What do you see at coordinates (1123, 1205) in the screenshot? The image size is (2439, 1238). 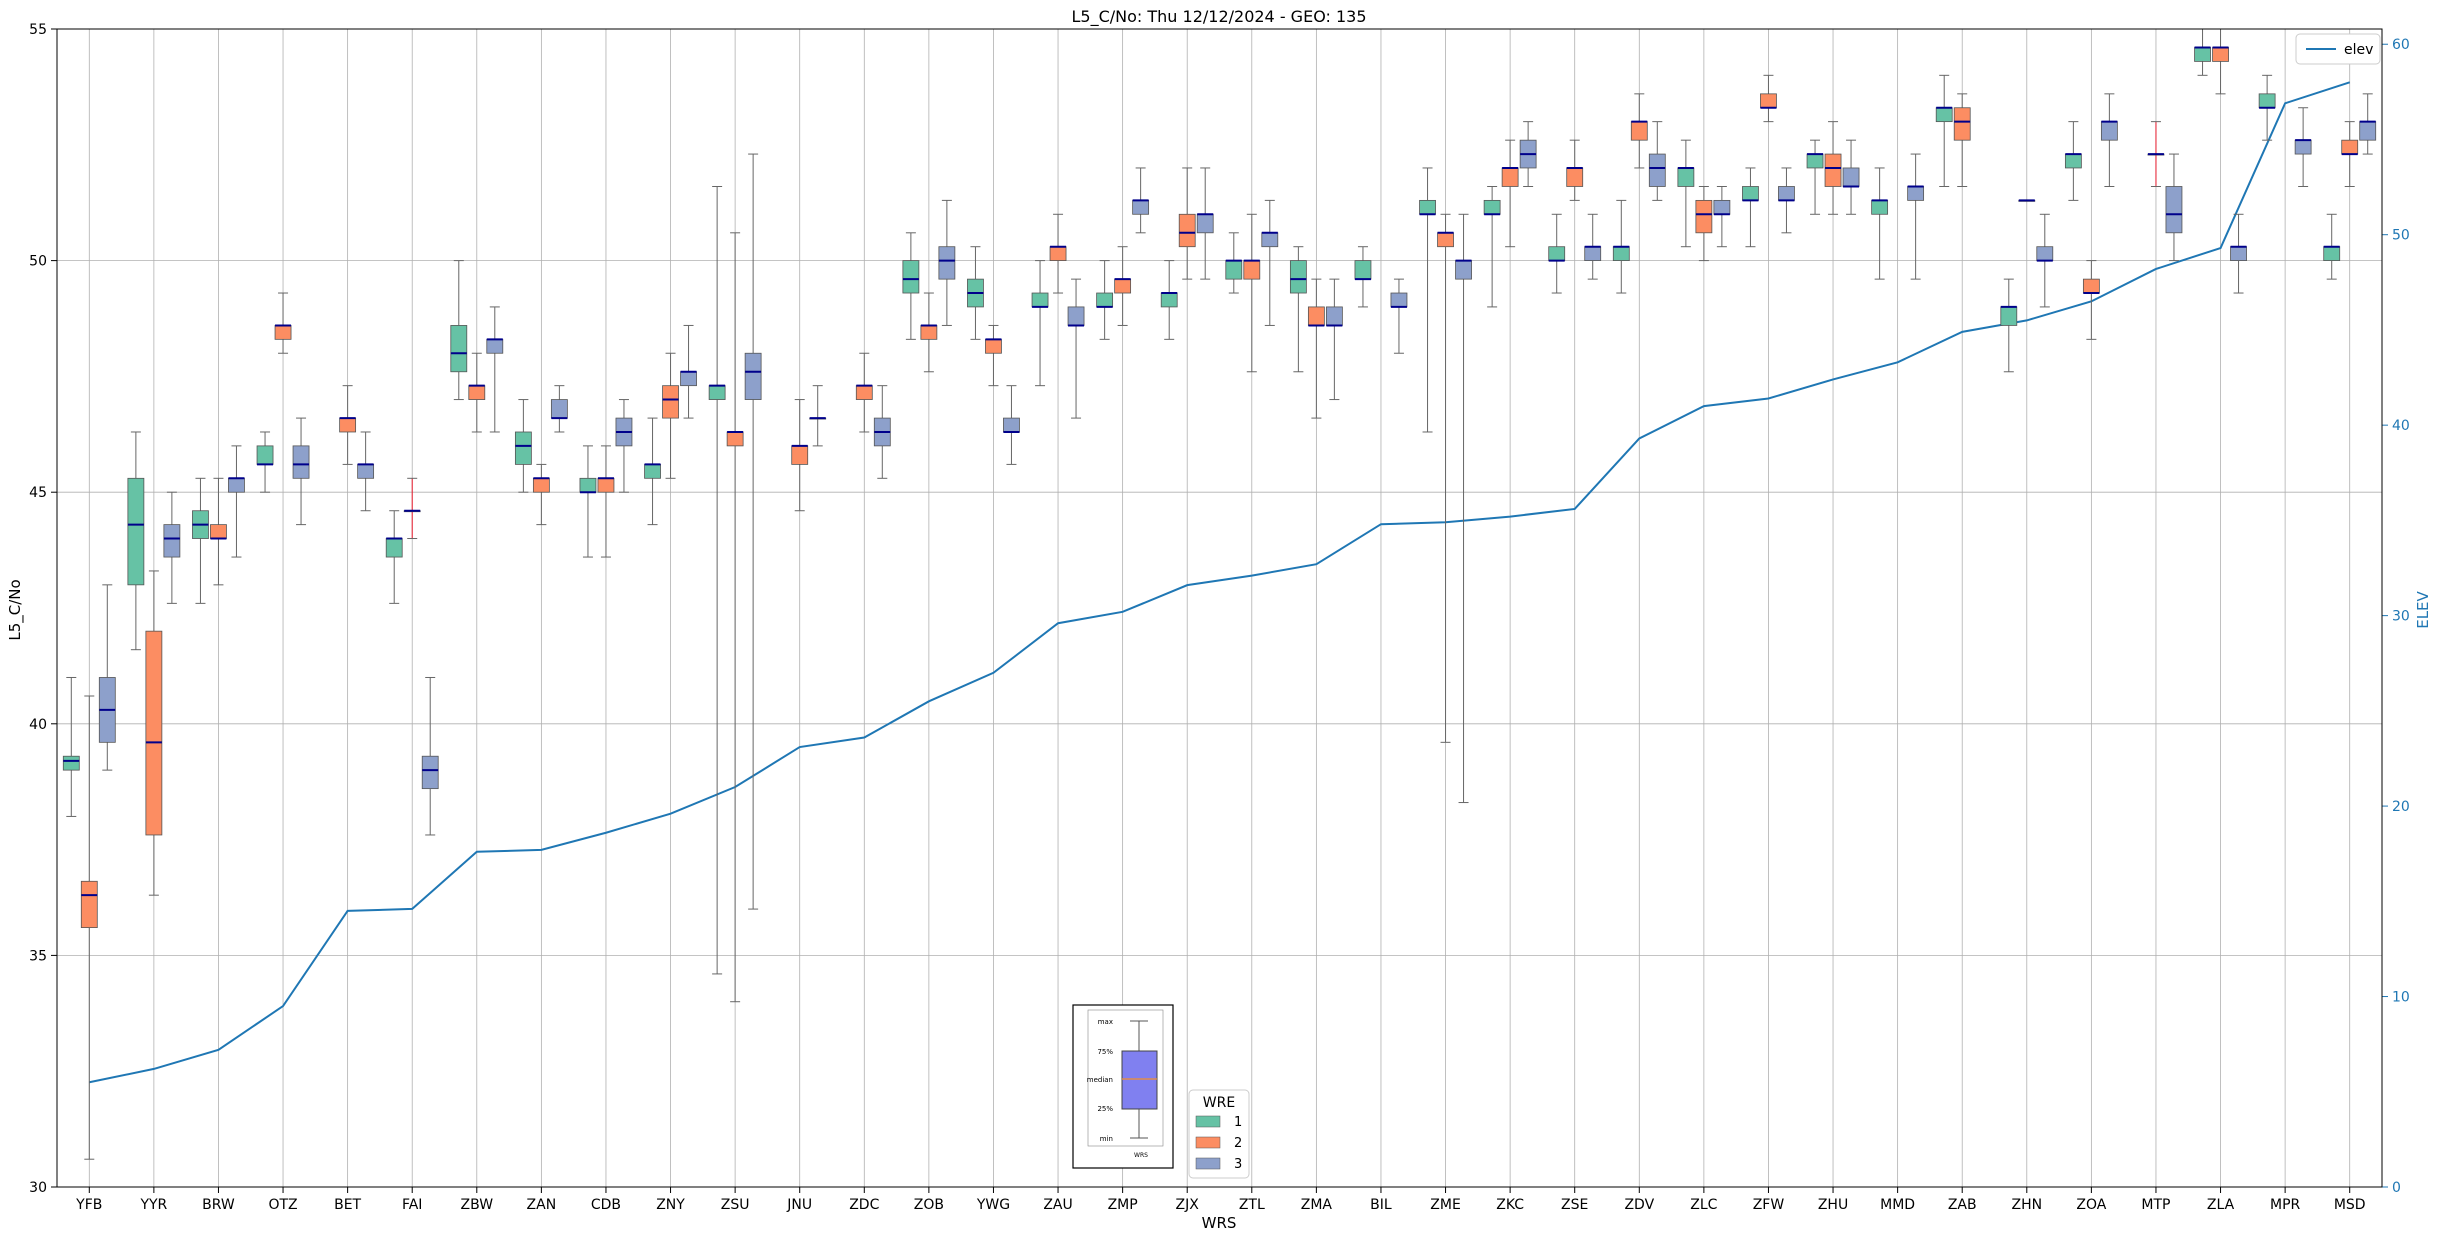 I see `x-tick-label: ZMP` at bounding box center [1123, 1205].